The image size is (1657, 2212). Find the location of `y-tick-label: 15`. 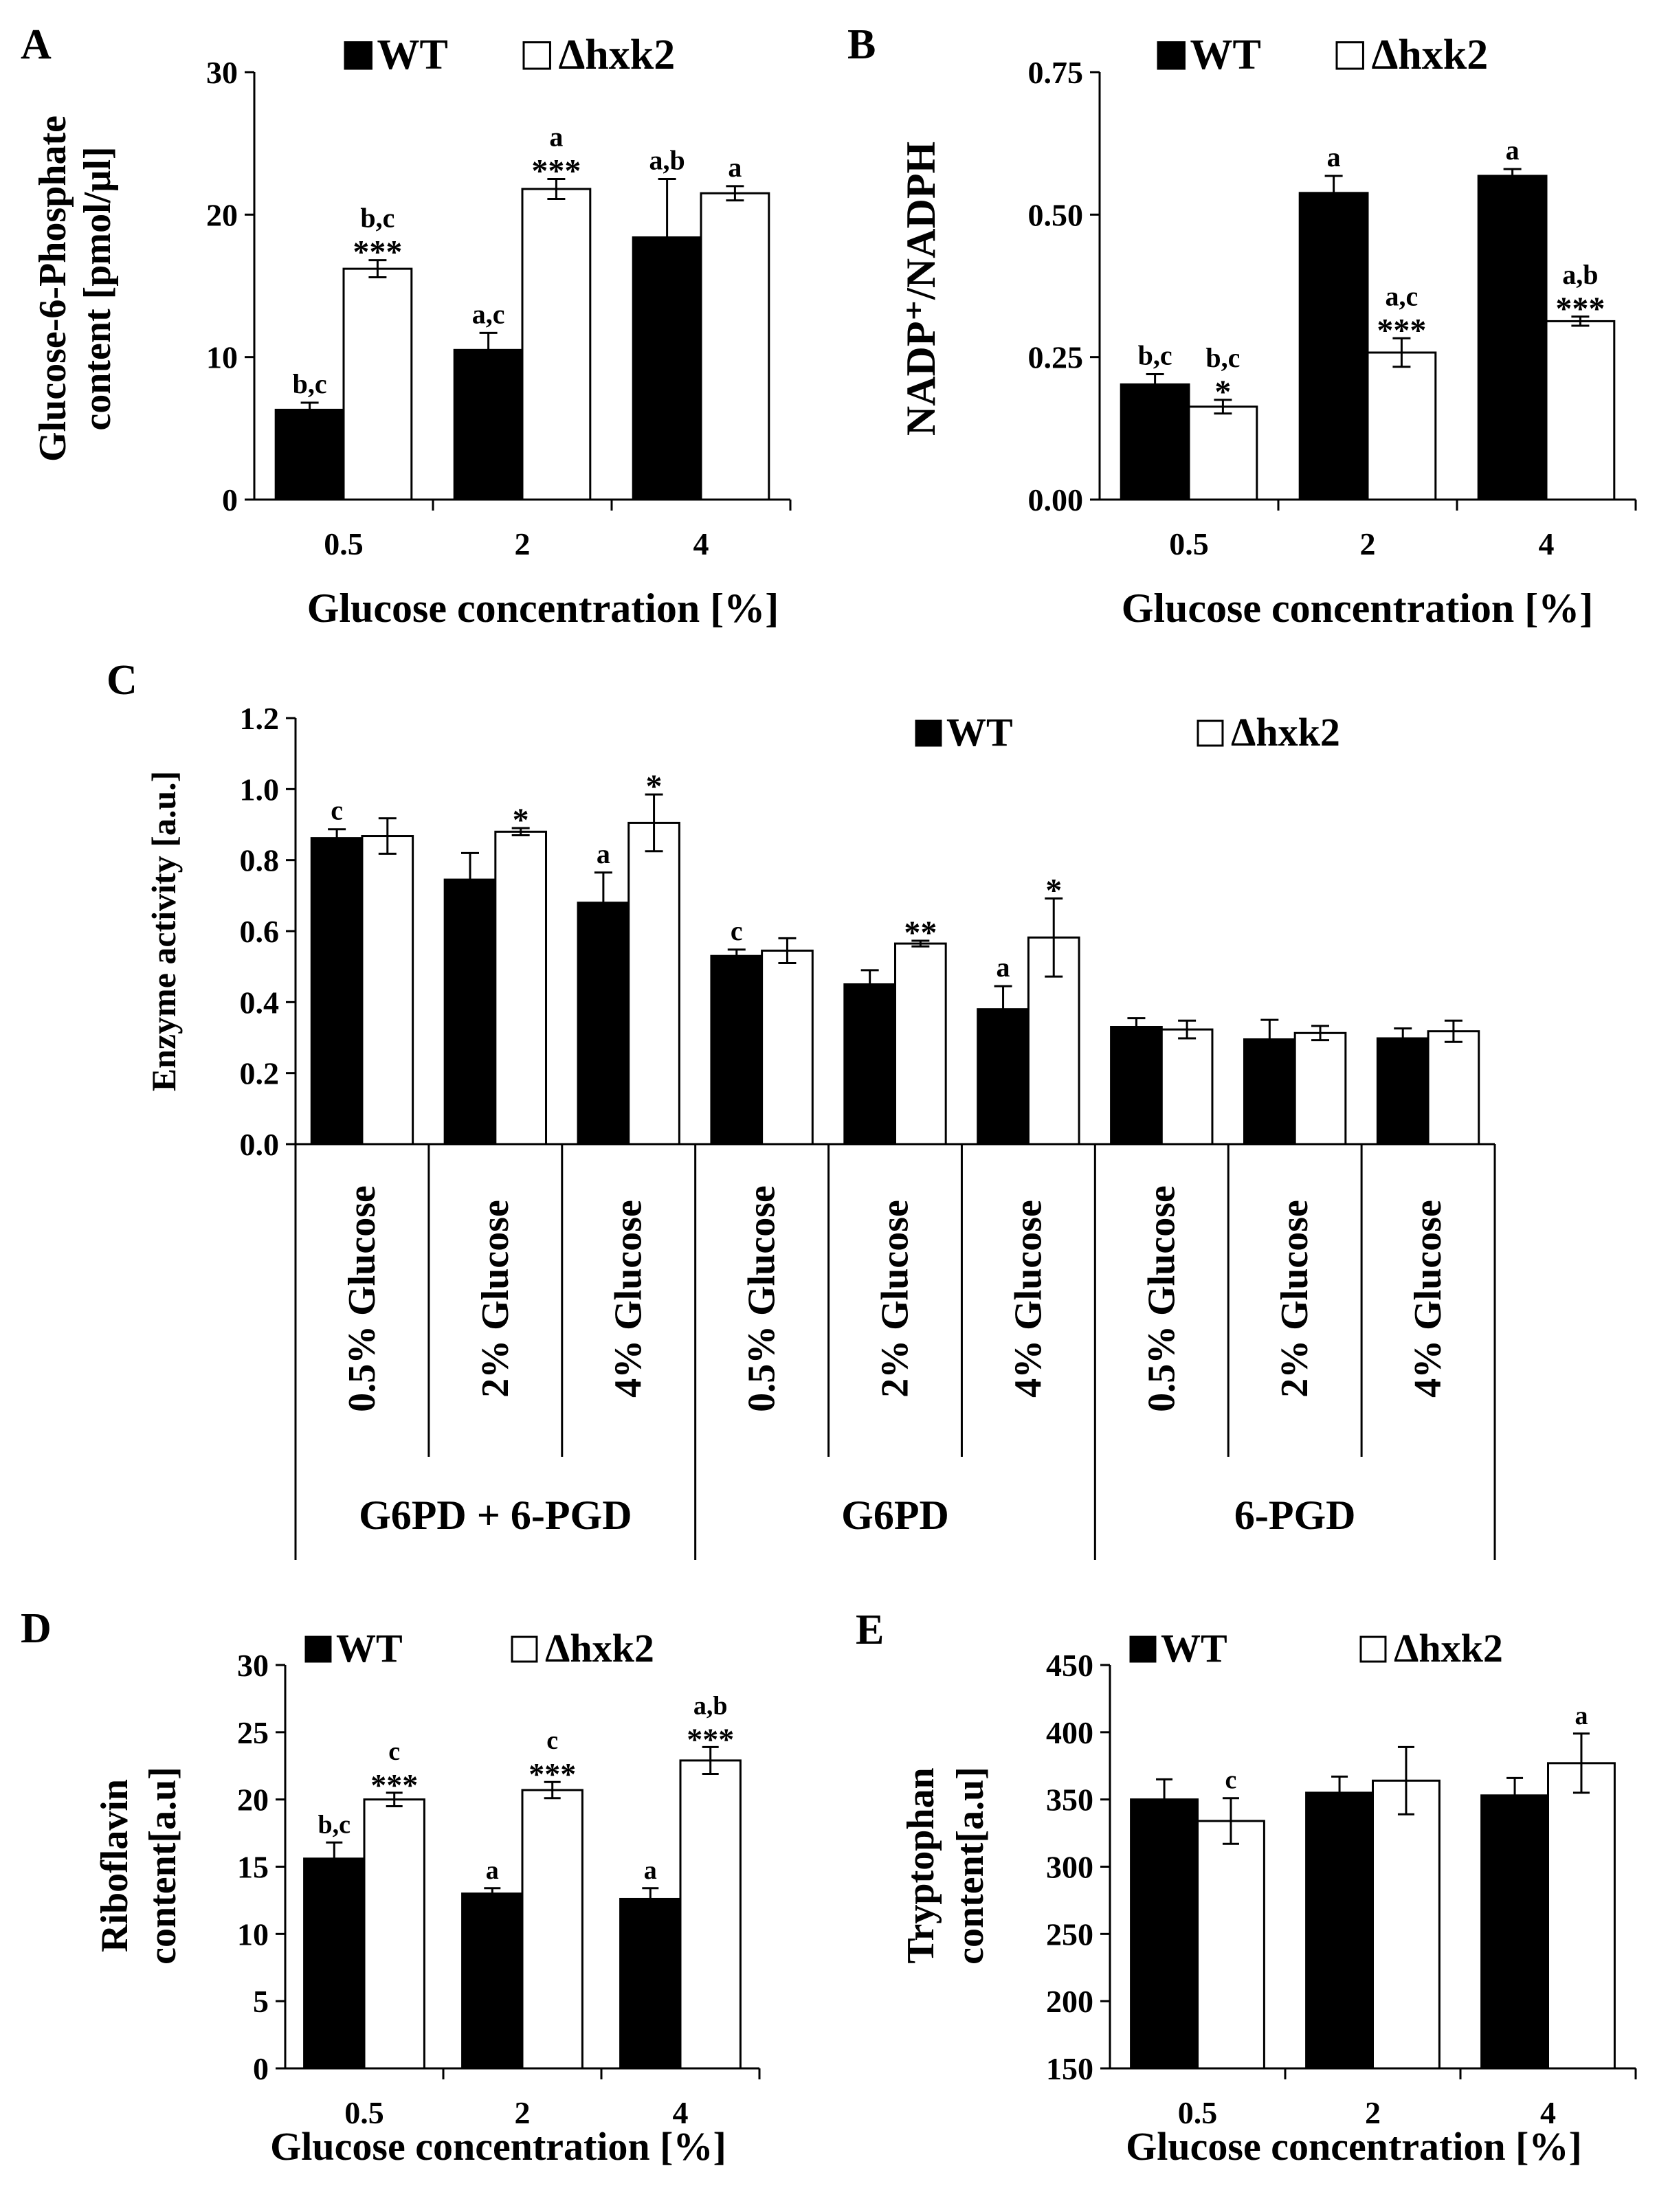

y-tick-label: 15 is located at coordinates (253, 1867).